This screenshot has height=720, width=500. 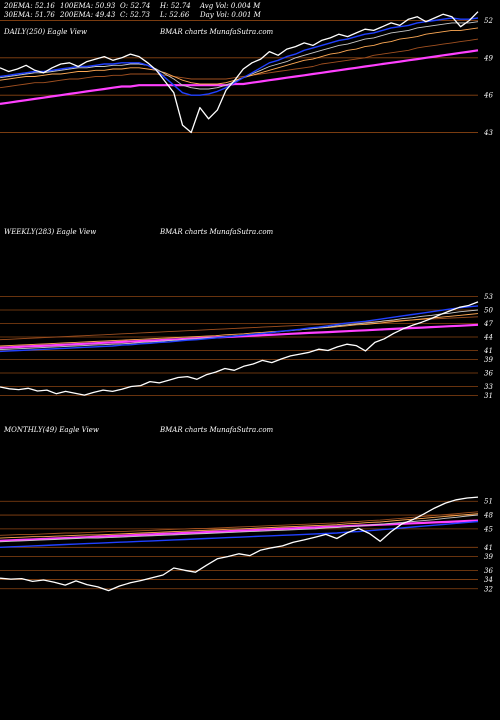 I want to click on weekly-price-line, so click(x=239, y=348).